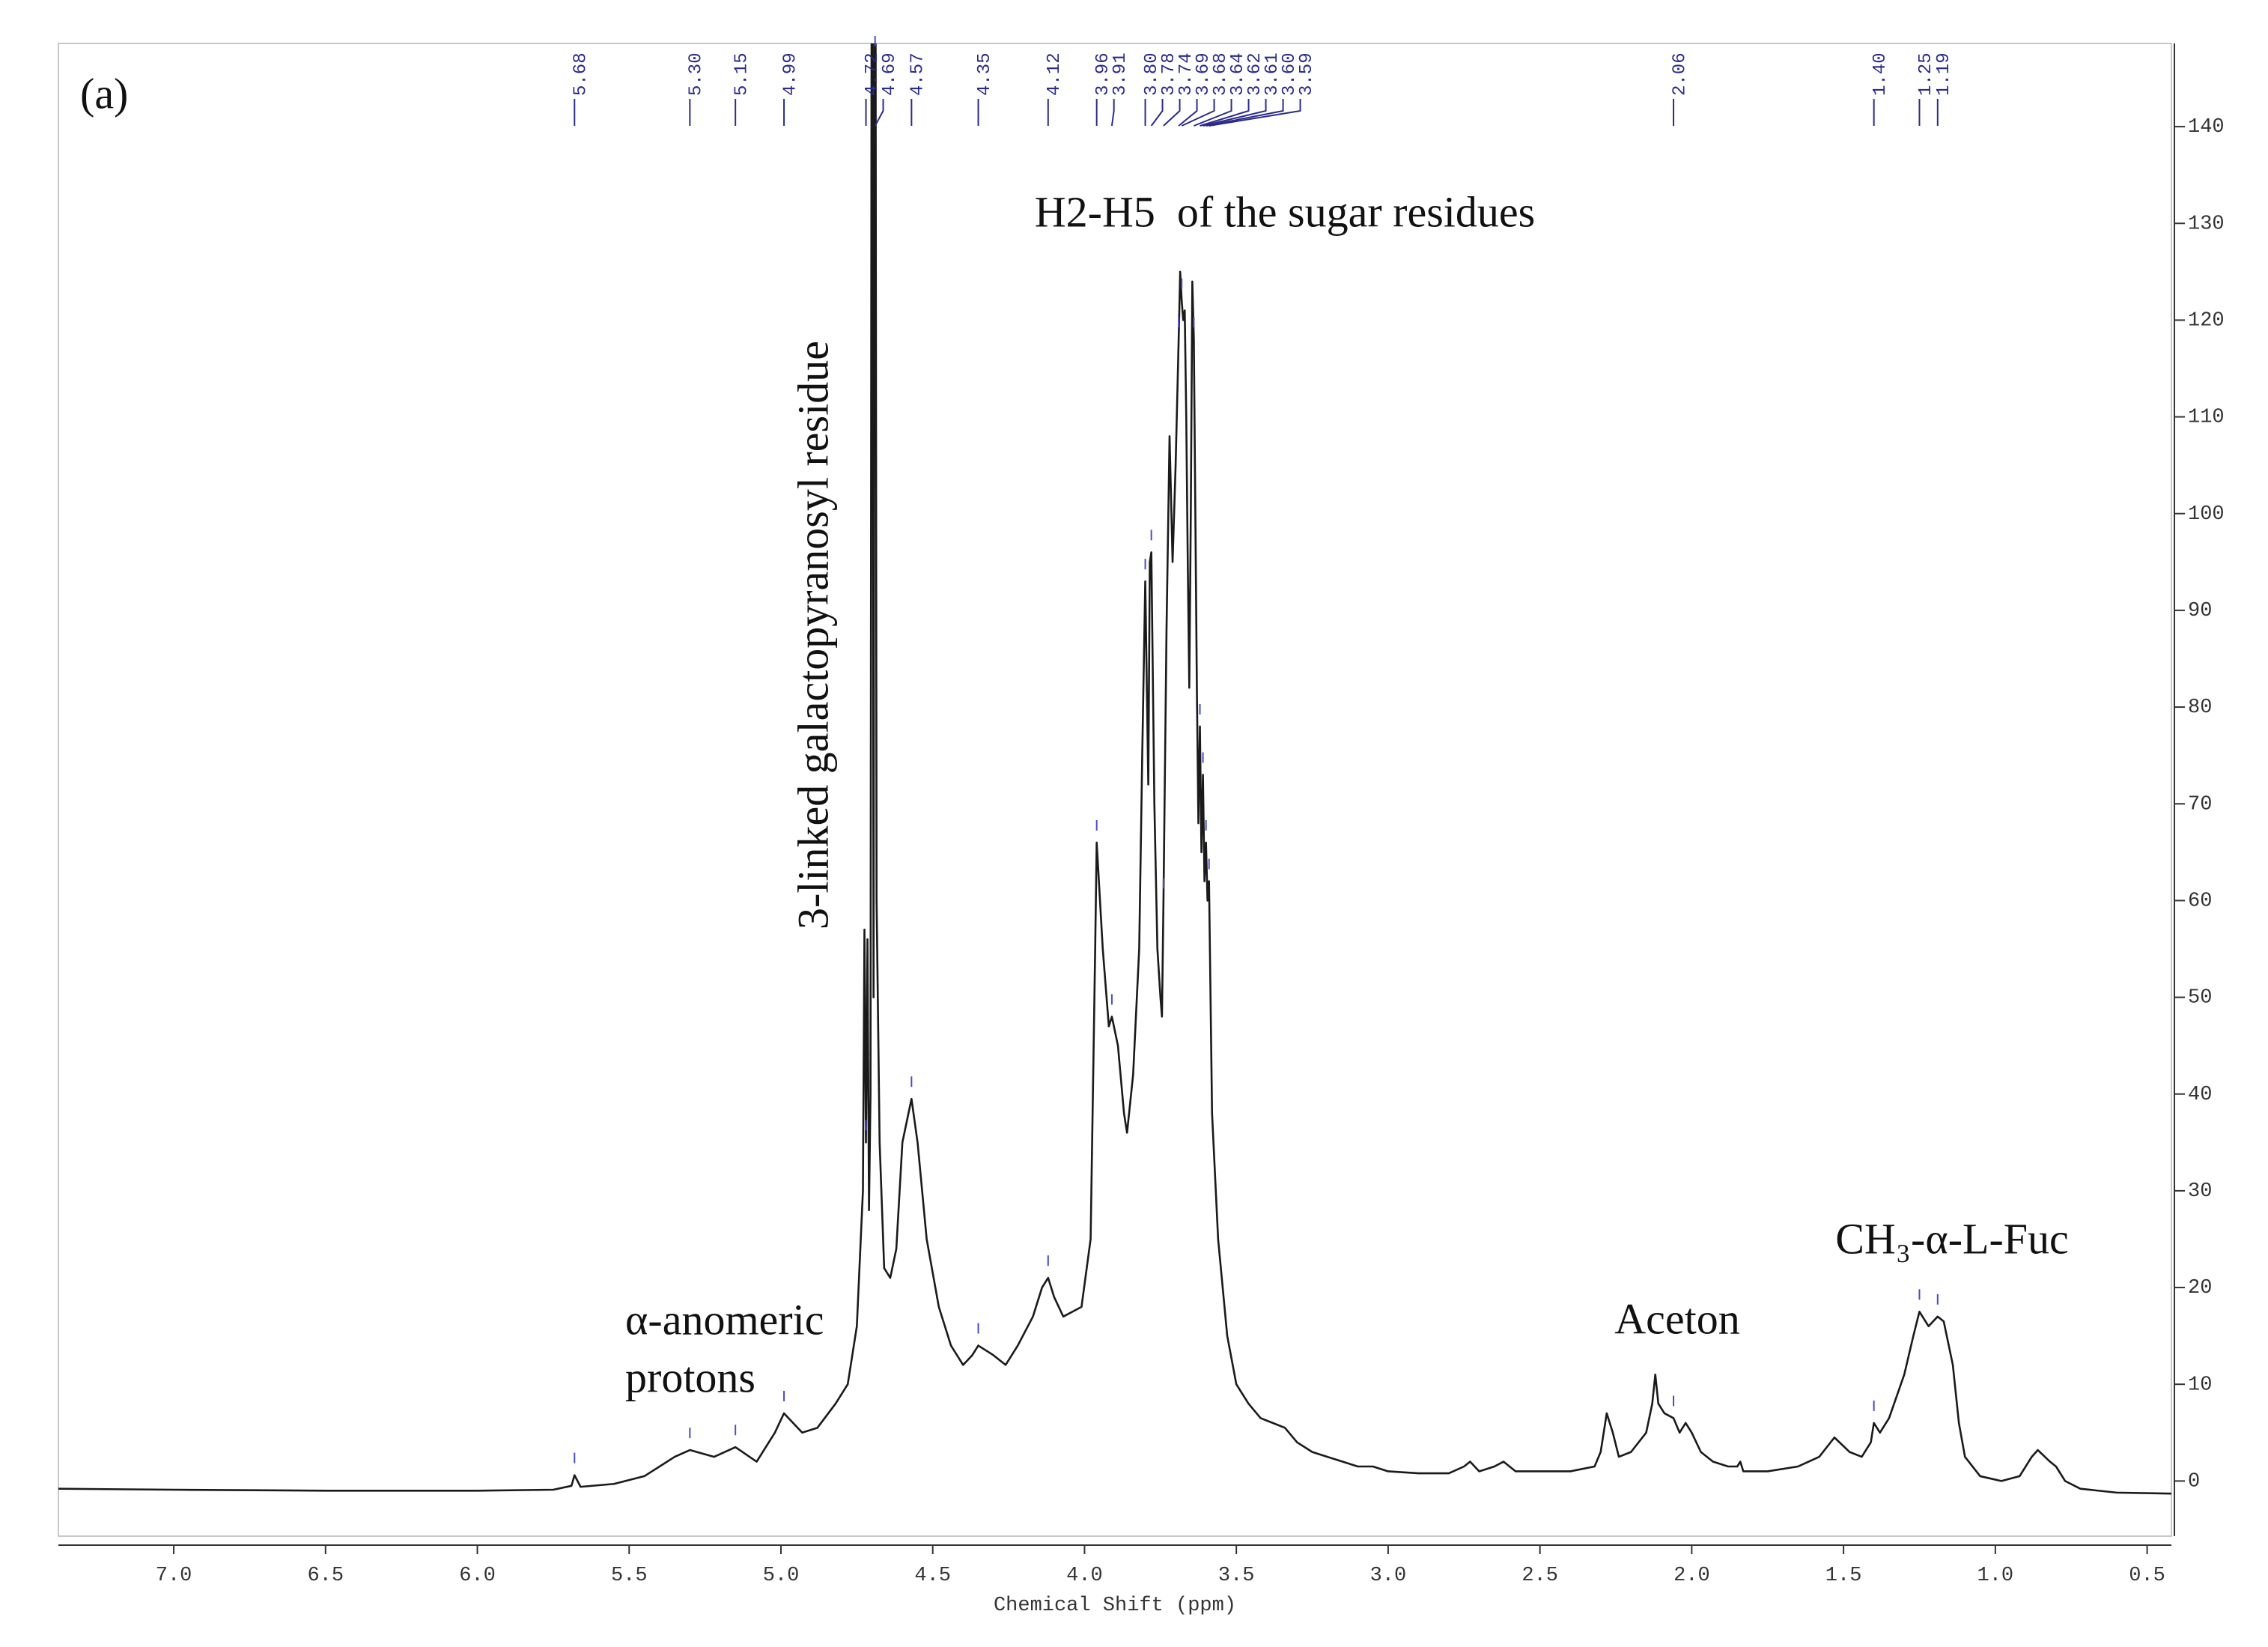  Describe the element at coordinates (1055, 74) in the screenshot. I see `peak-label: 4.12` at that location.